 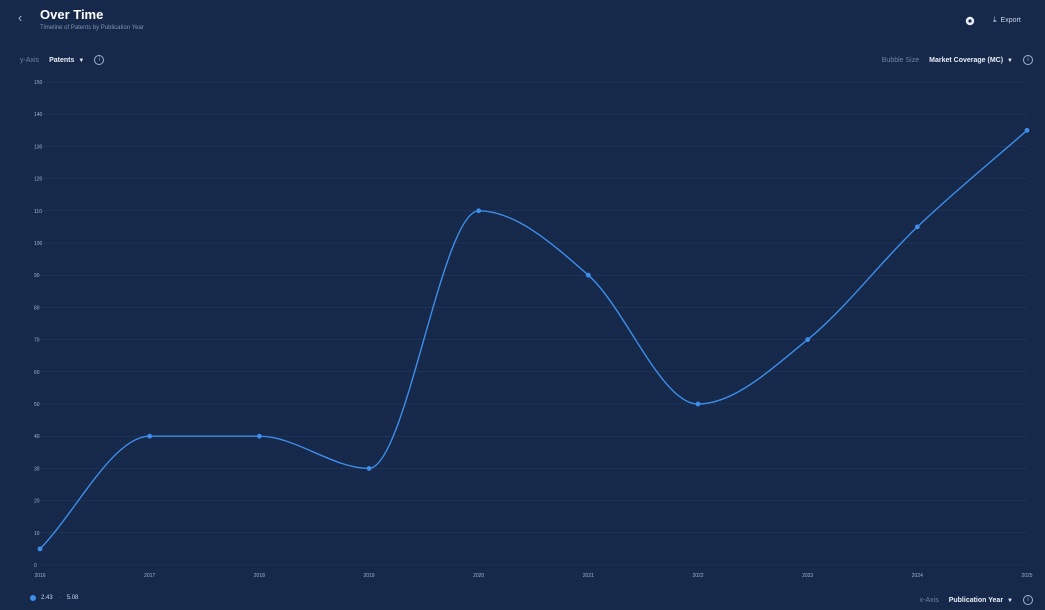 What do you see at coordinates (37, 534) in the screenshot?
I see `y-tick-label: 10` at bounding box center [37, 534].